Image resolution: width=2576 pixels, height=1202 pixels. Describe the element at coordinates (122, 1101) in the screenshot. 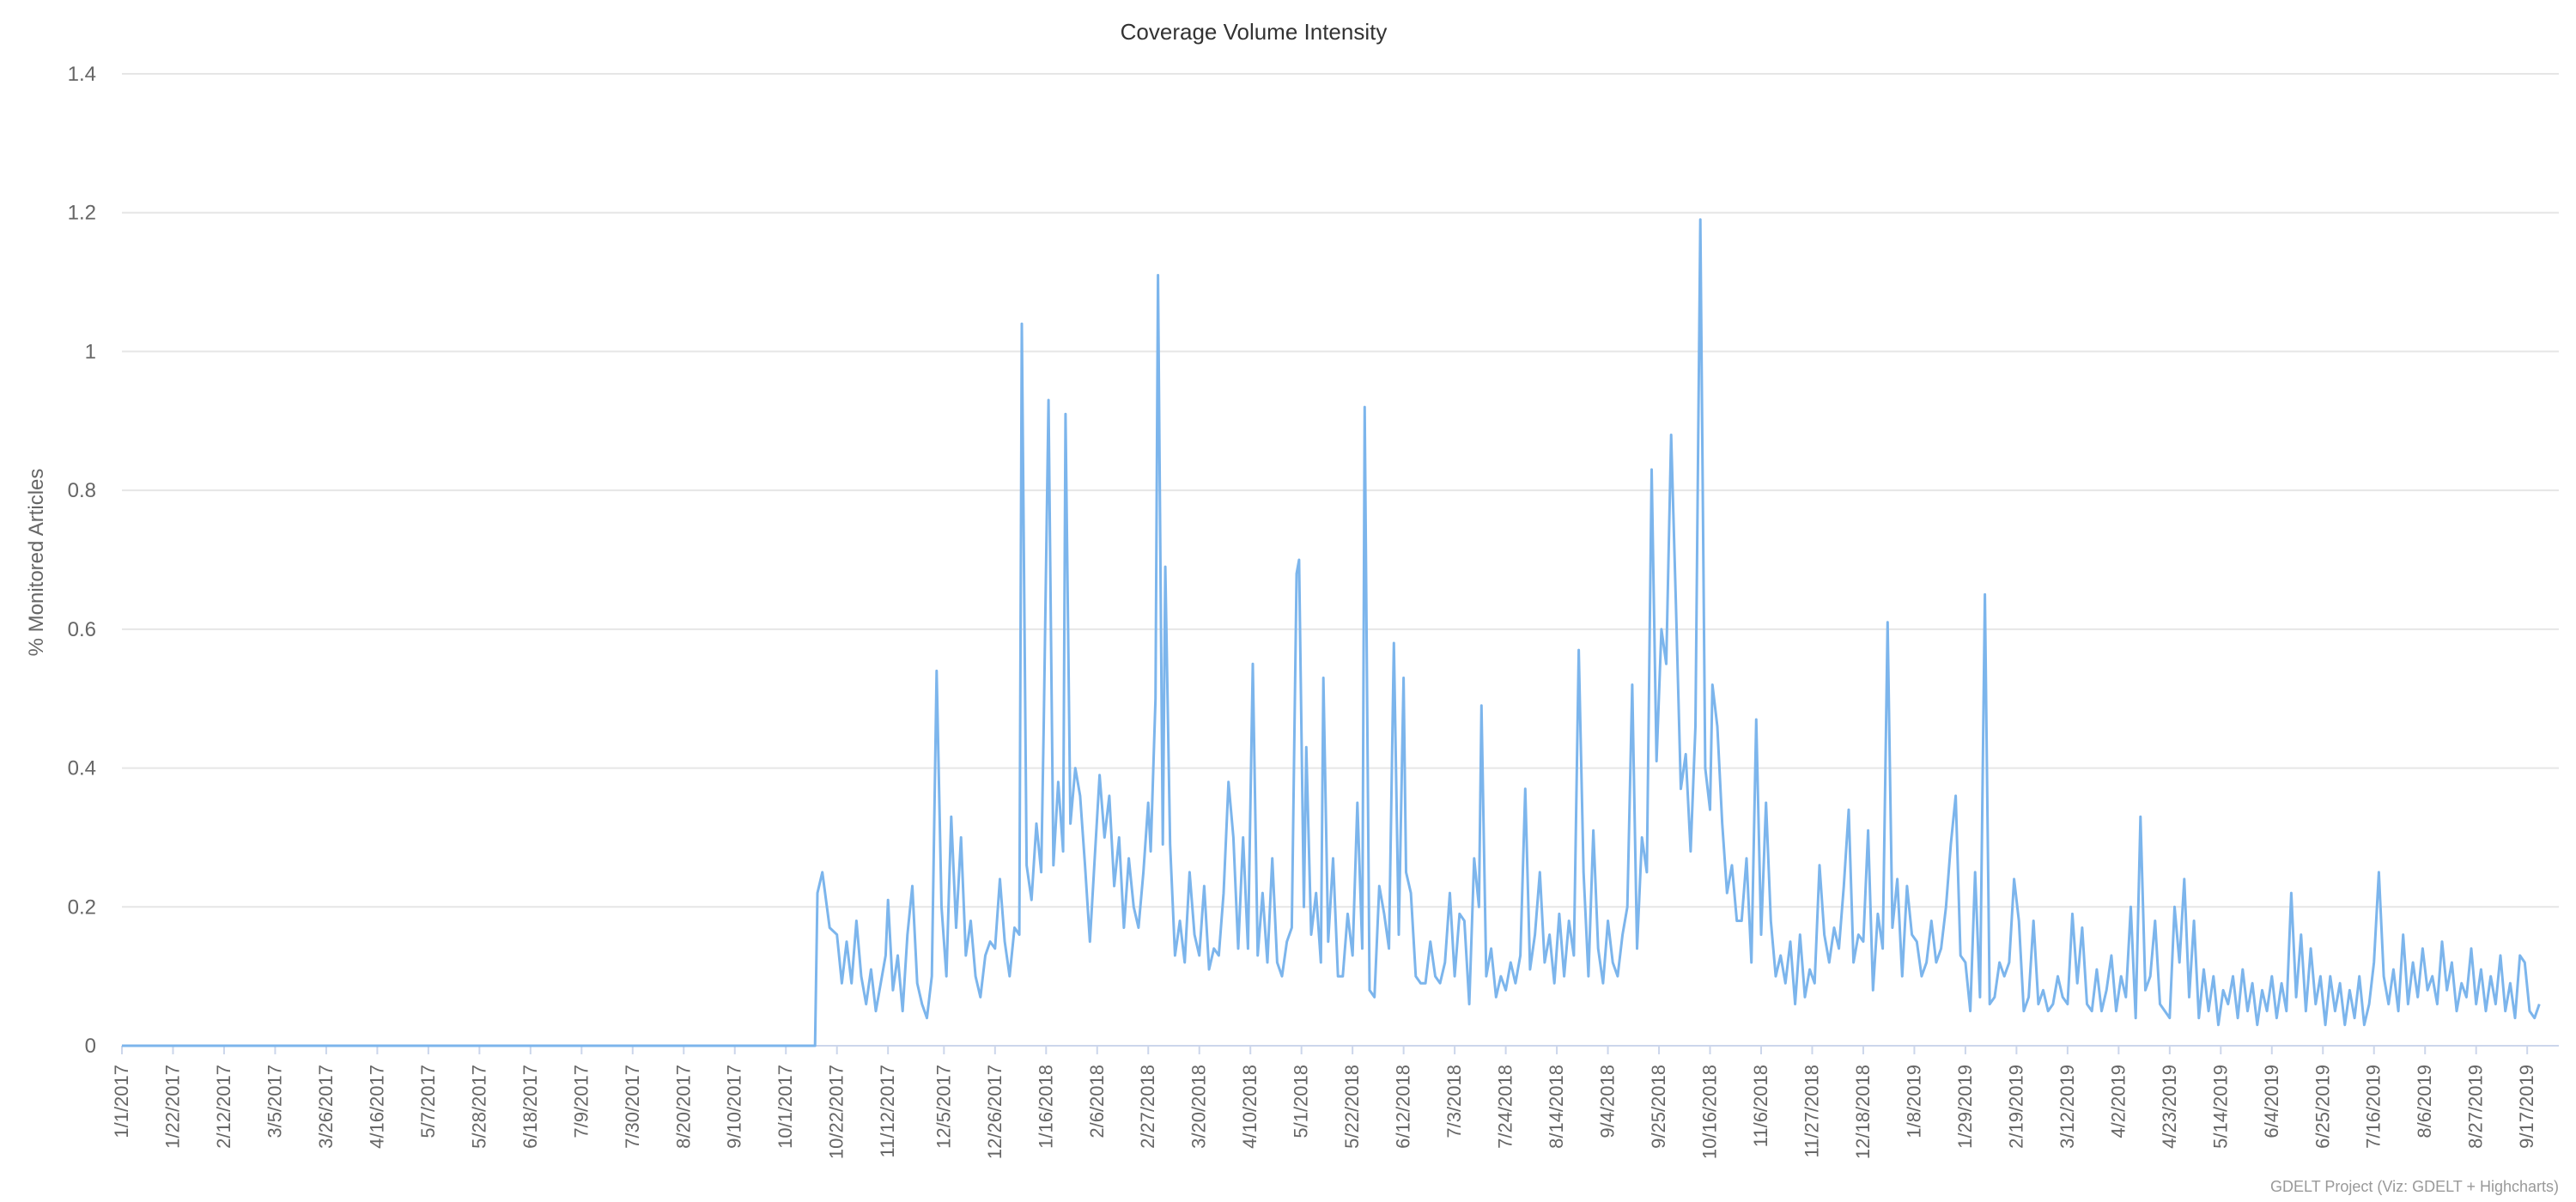

I see `x-tick-label: 1/1/2017` at that location.